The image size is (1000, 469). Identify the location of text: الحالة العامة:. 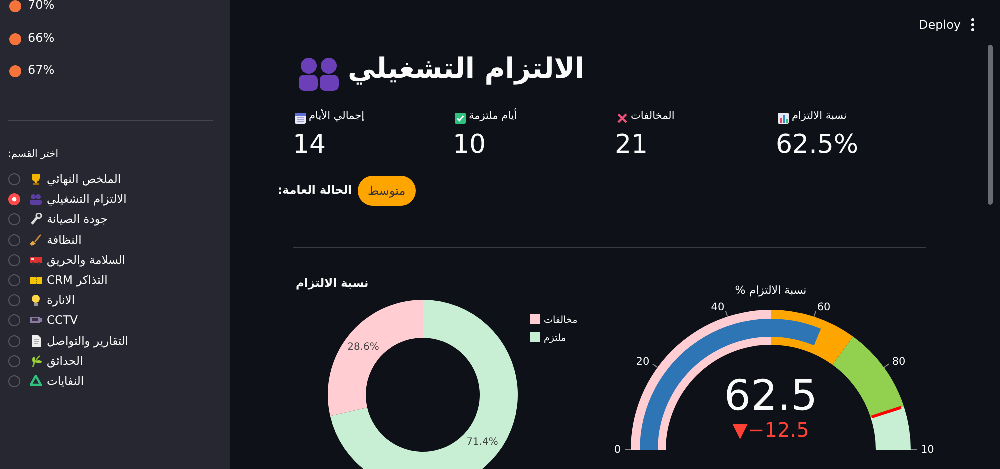
(315, 190).